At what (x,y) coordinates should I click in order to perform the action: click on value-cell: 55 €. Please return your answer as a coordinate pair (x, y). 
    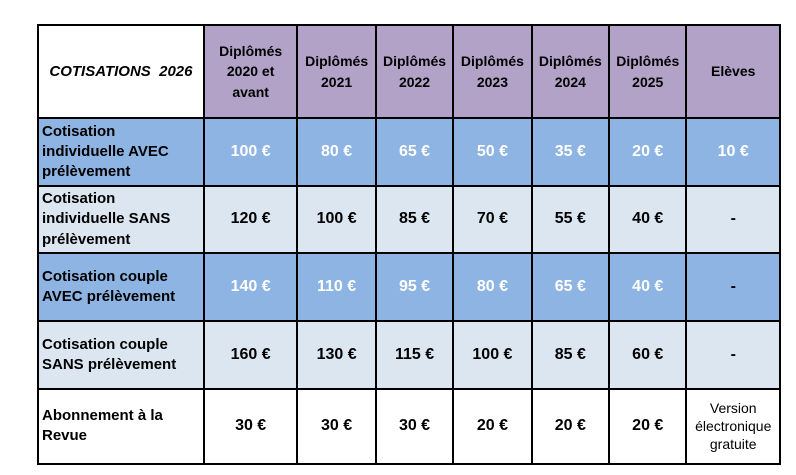
    Looking at the image, I should click on (570, 219).